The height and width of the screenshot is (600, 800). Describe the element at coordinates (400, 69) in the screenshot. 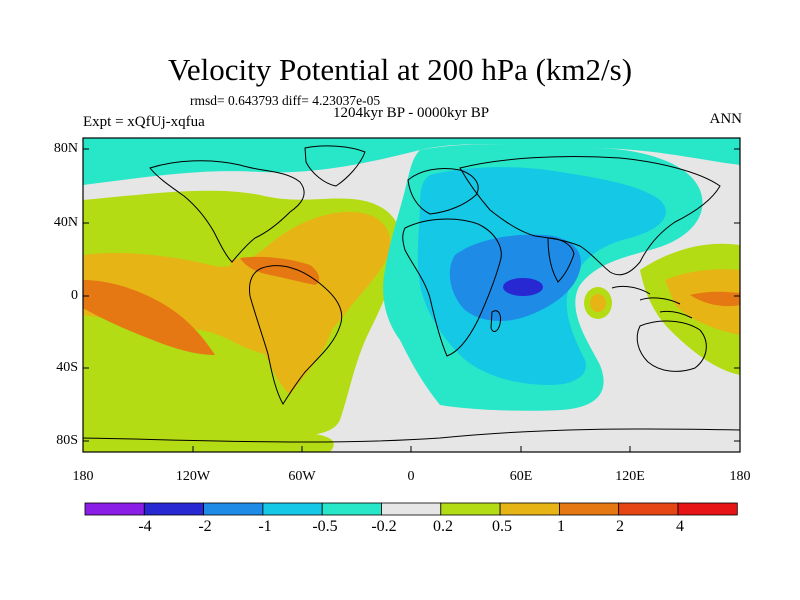

I see `plot-title: Velocity Potential at 200 hPa (km2/s)` at that location.